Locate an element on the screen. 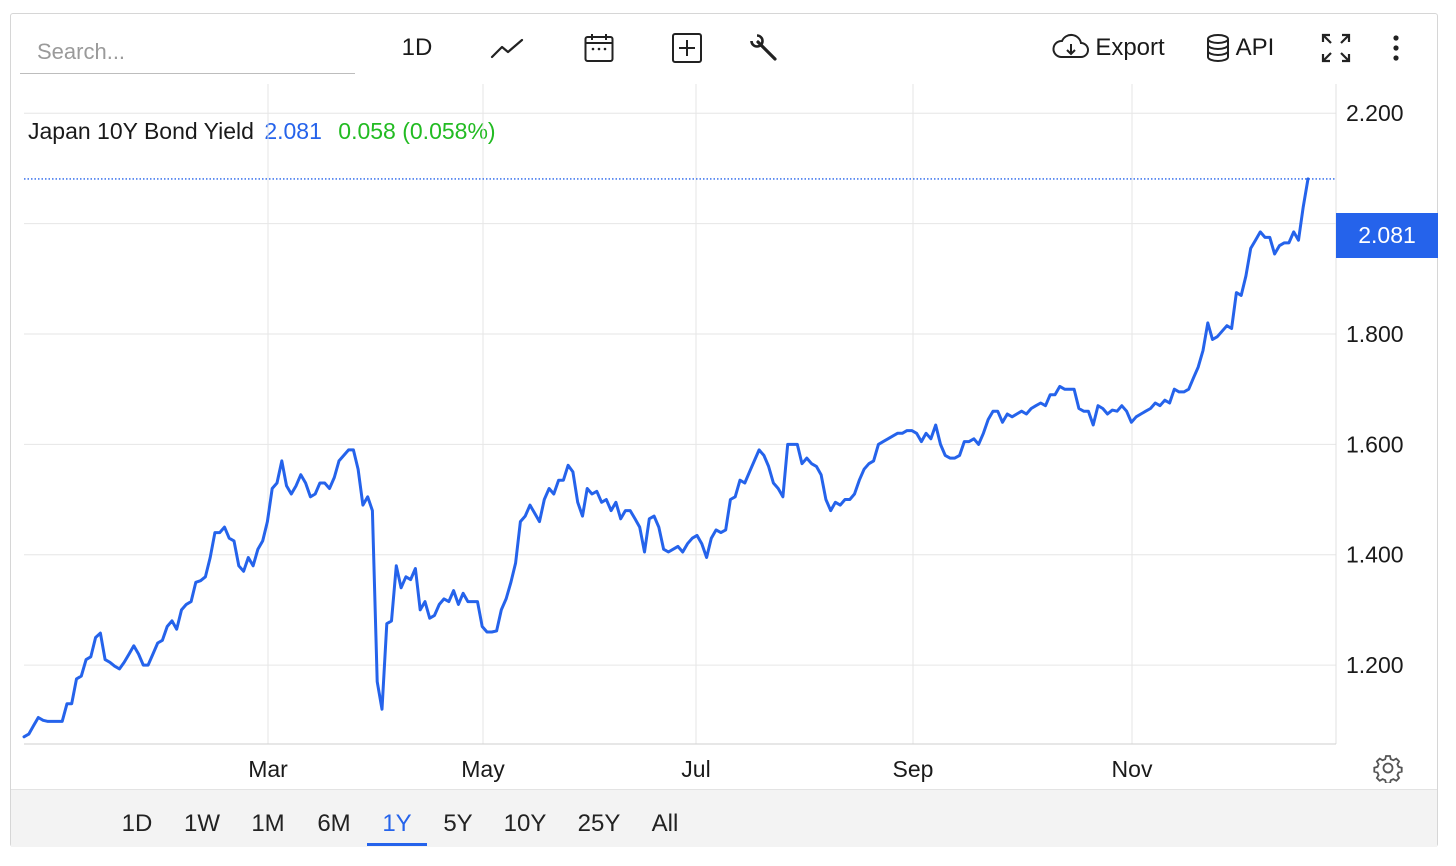  range-button-1w: 1W is located at coordinates (202, 823).